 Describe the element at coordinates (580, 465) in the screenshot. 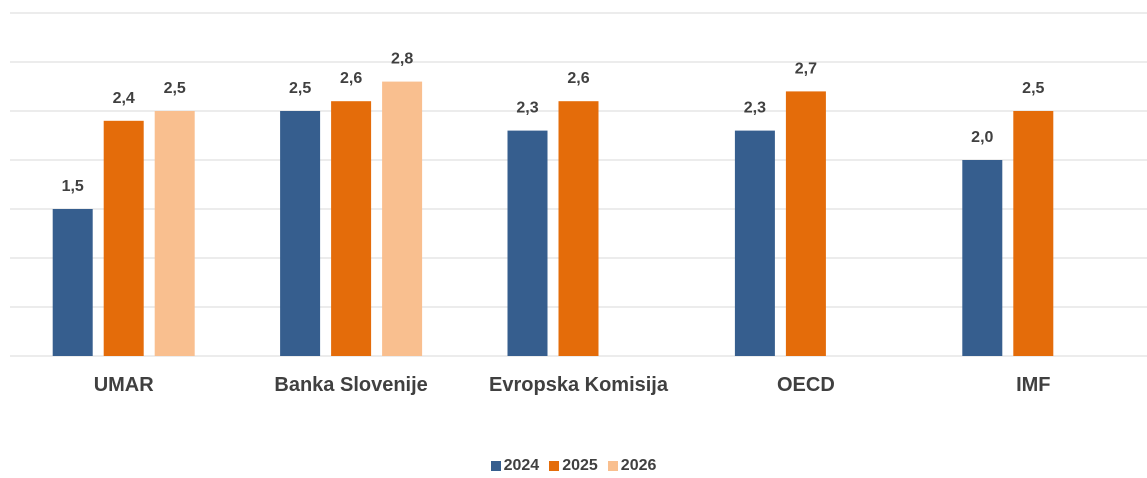

I see `legend-label: 2025` at that location.